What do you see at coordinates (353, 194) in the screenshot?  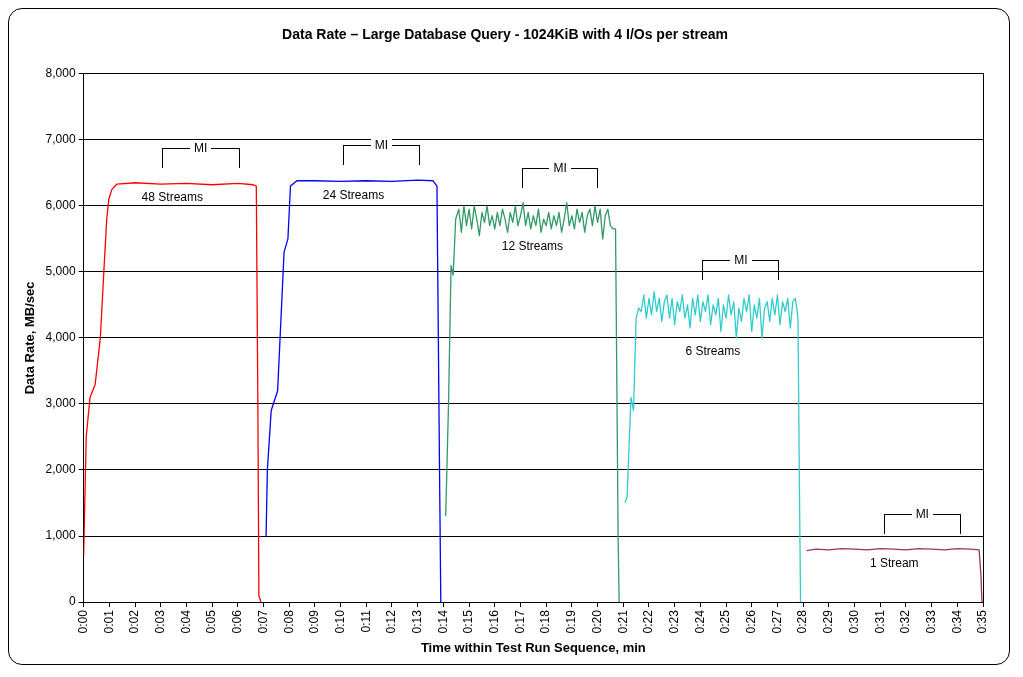 I see `series-label: 24 Streams` at bounding box center [353, 194].